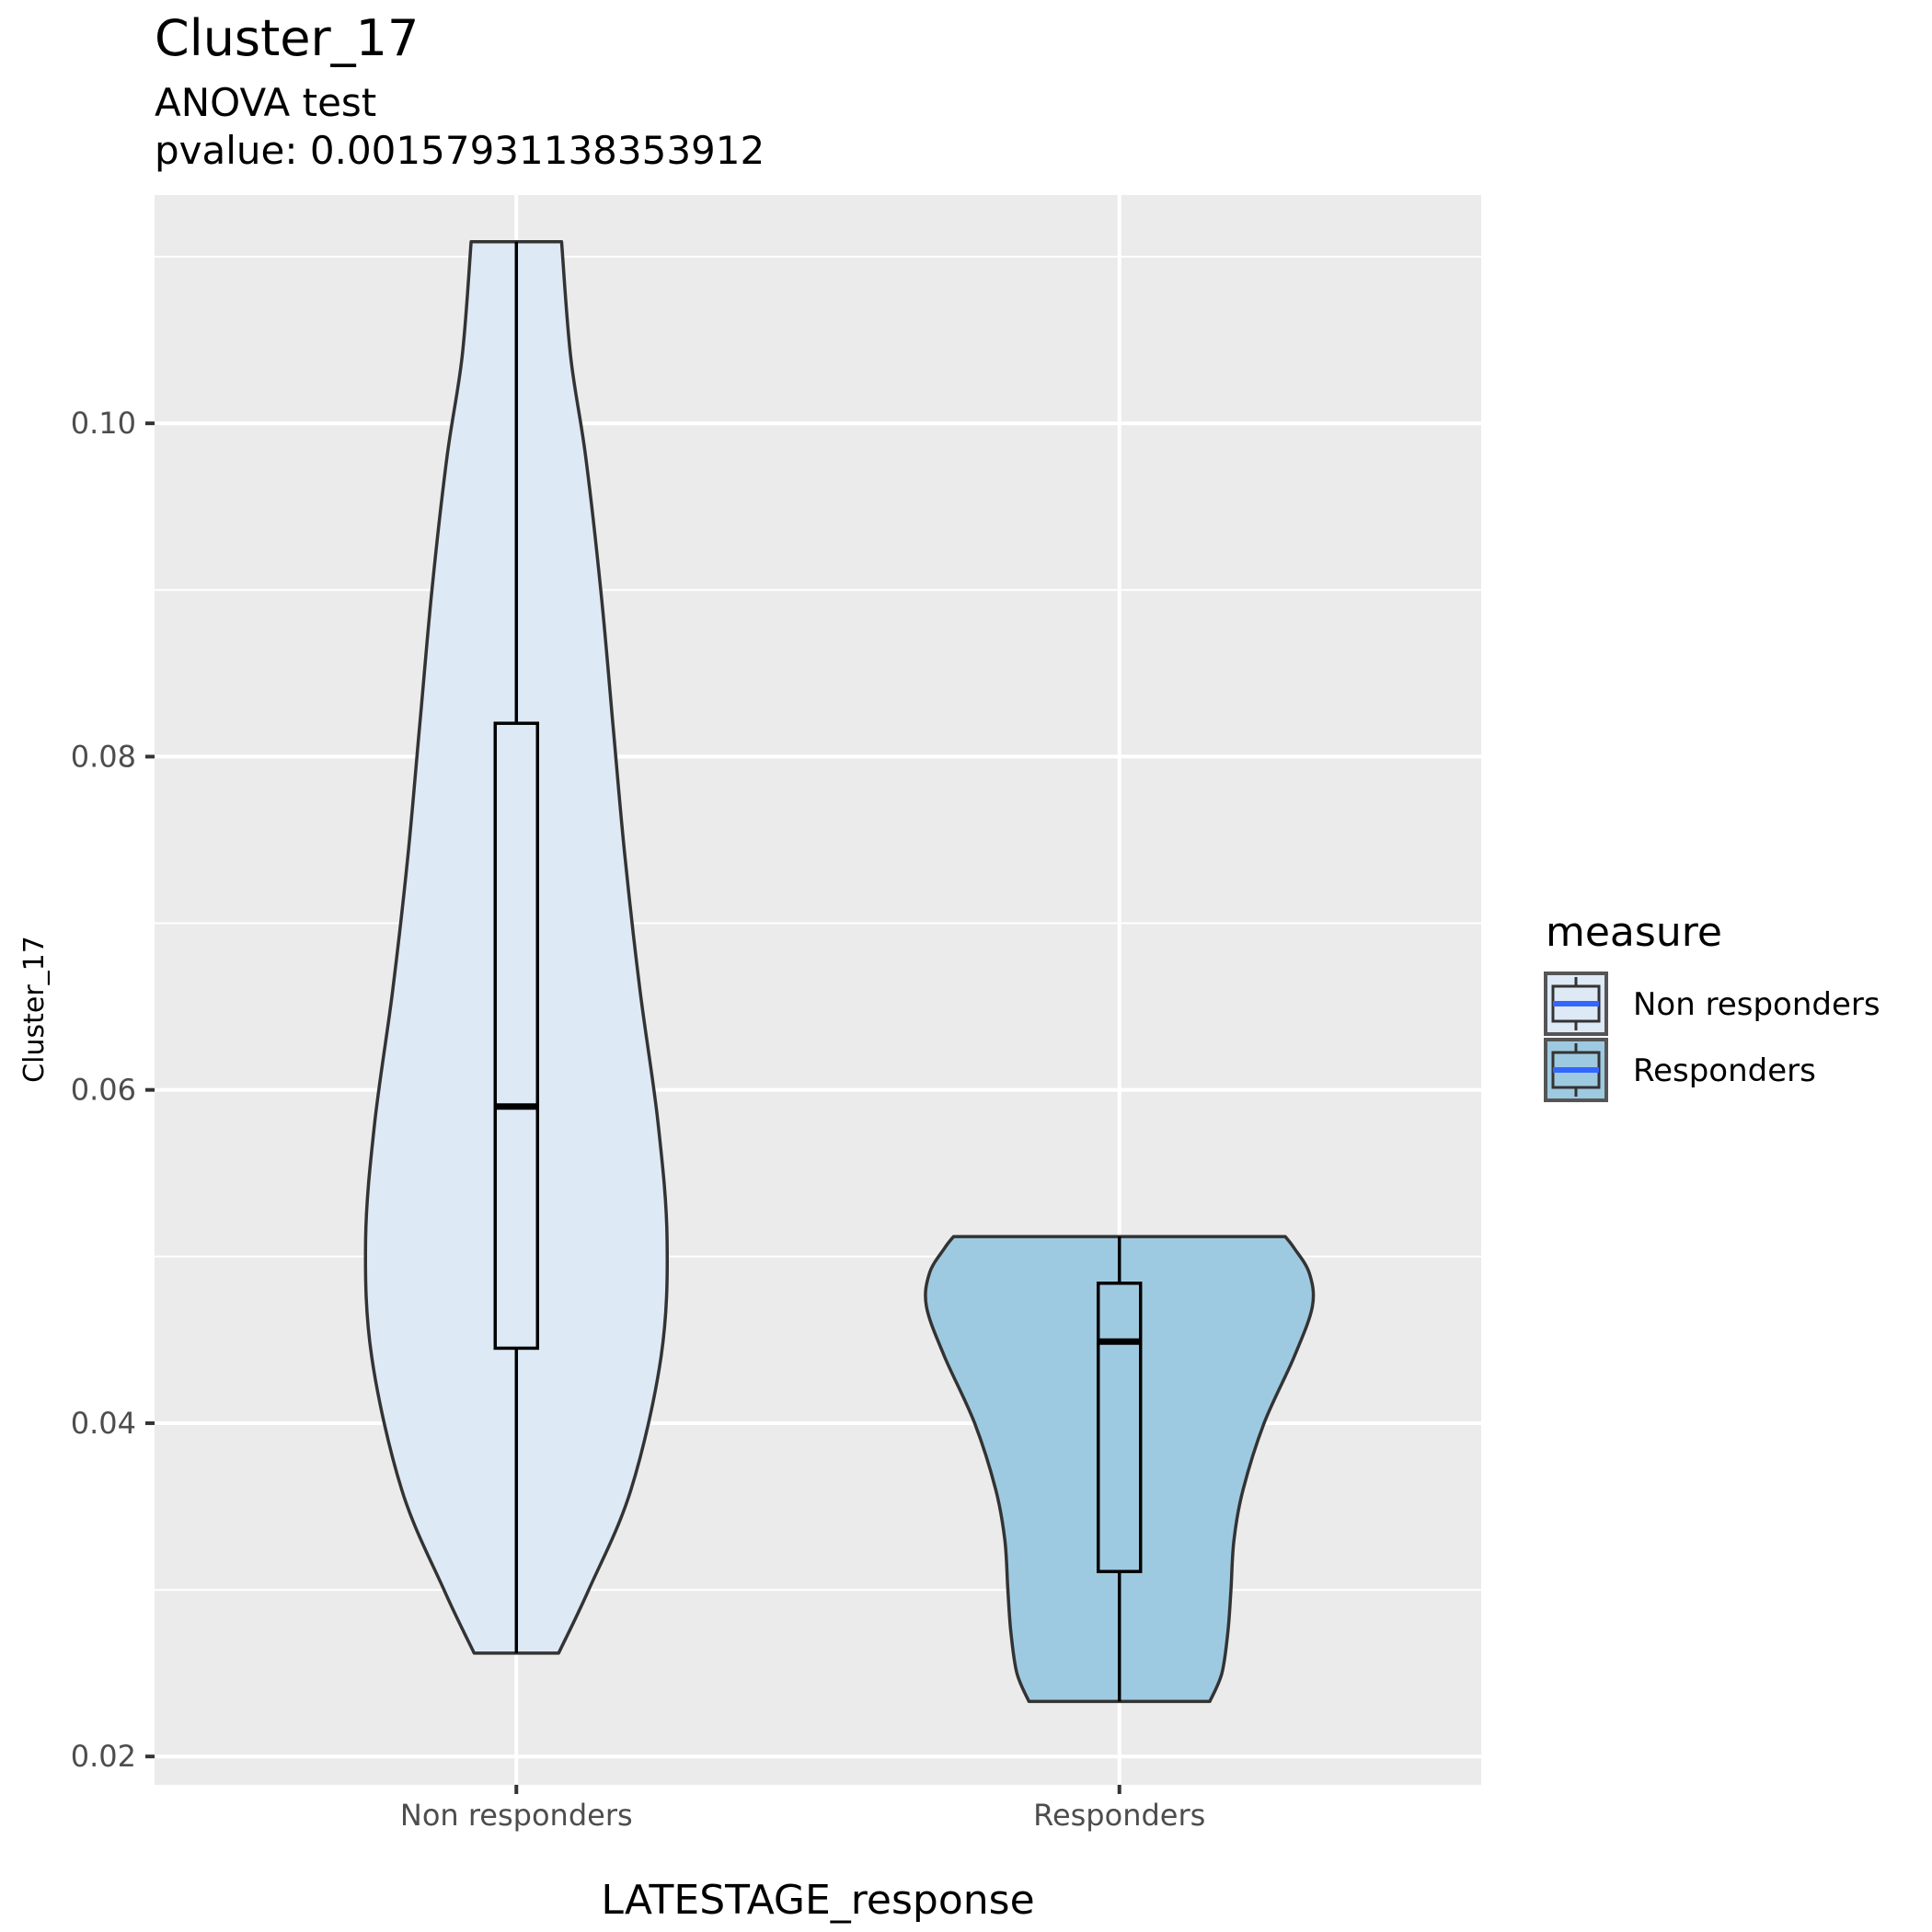 The image size is (1932, 1932). Describe the element at coordinates (1756, 1004) in the screenshot. I see `legend-label-non-responders: Non responders` at that location.